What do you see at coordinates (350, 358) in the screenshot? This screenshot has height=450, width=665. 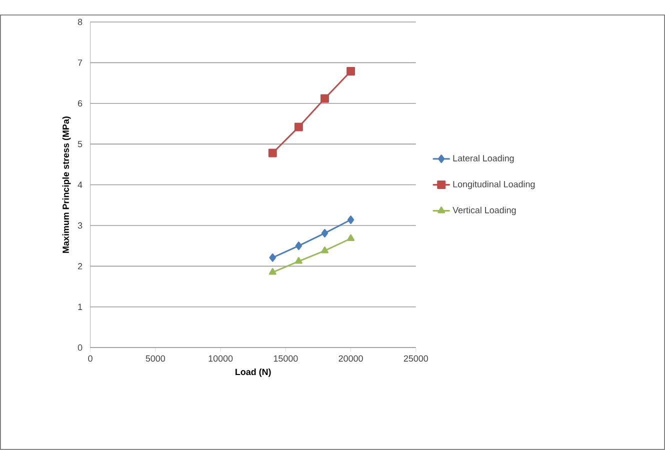 I see `x-tick-label: 20000` at bounding box center [350, 358].